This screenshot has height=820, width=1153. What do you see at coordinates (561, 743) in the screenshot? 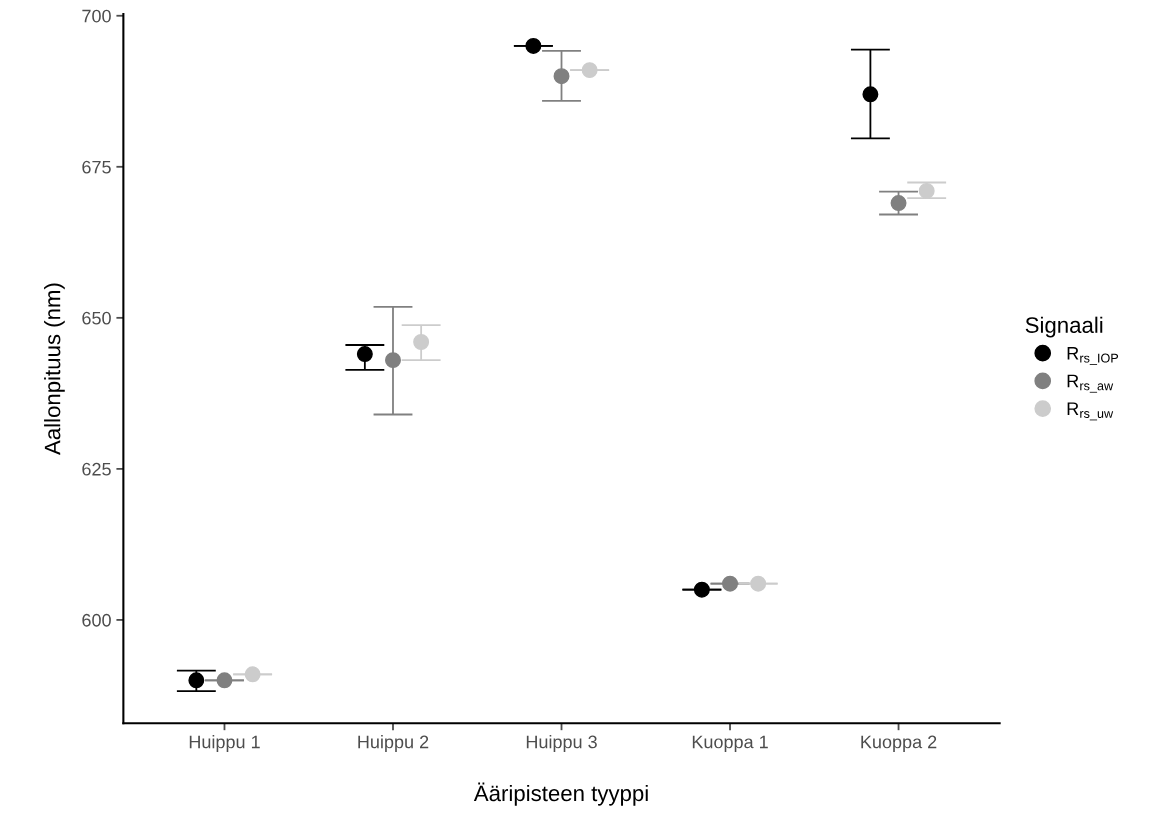
I see `x-tick-label: Huippu 3` at bounding box center [561, 743].